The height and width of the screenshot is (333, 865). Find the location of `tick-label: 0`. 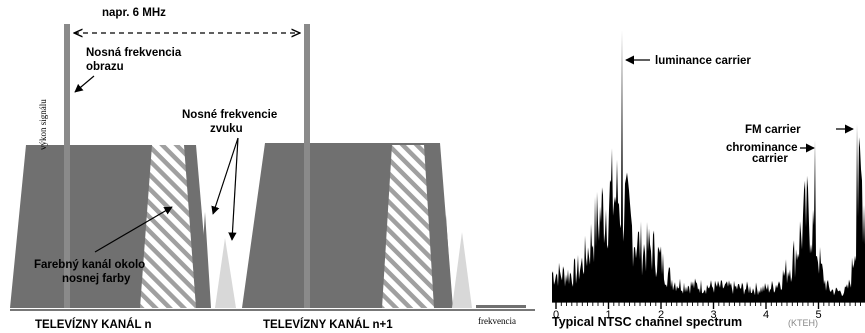

tick-label: 0 is located at coordinates (556, 315).